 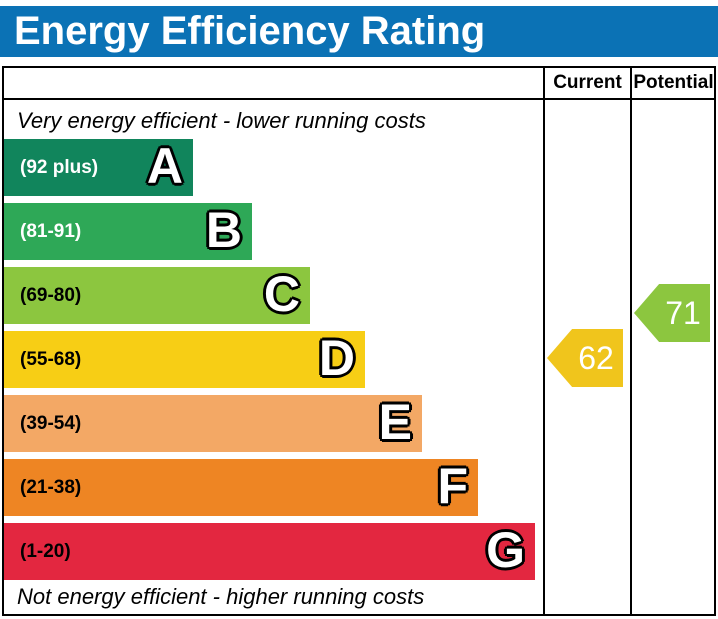 What do you see at coordinates (544, 341) in the screenshot?
I see `current-column-divider` at bounding box center [544, 341].